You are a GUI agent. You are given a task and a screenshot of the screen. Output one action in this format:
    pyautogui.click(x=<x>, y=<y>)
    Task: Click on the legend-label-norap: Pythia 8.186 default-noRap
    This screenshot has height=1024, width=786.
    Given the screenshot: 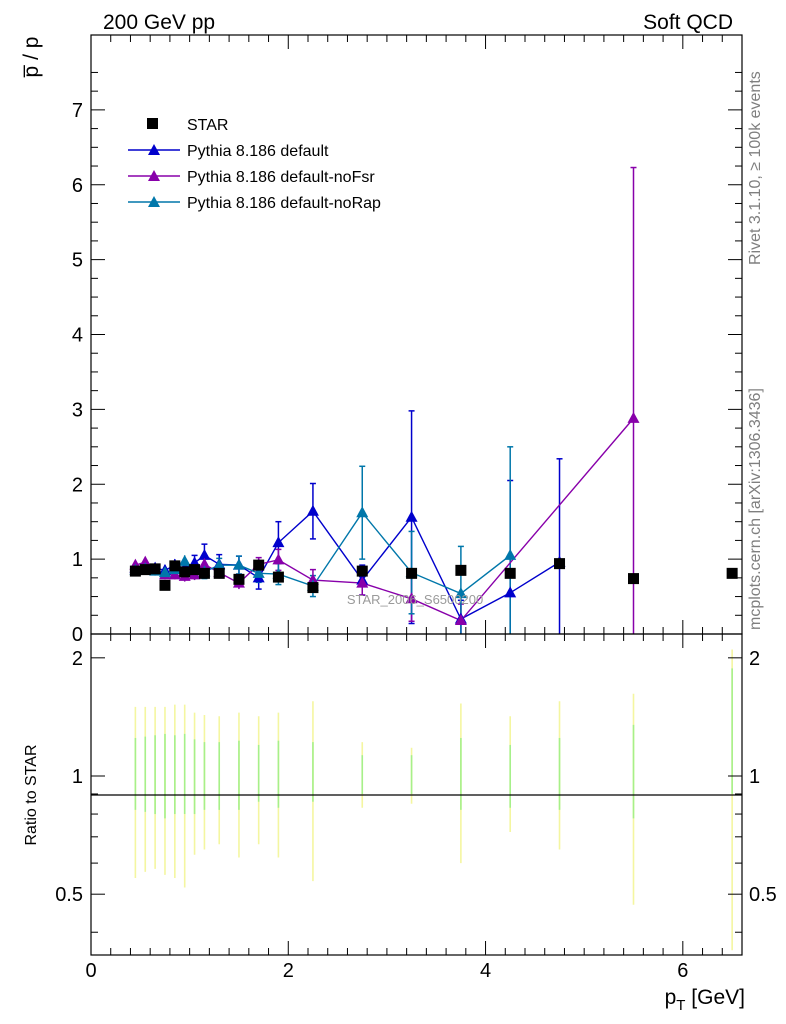 What is the action you would take?
    pyautogui.click(x=284, y=203)
    